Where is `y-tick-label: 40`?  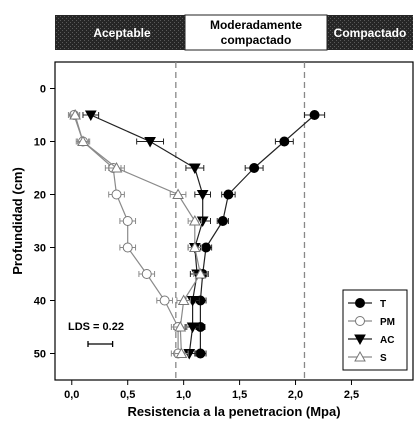 y-tick-label: 40 is located at coordinates (40, 302).